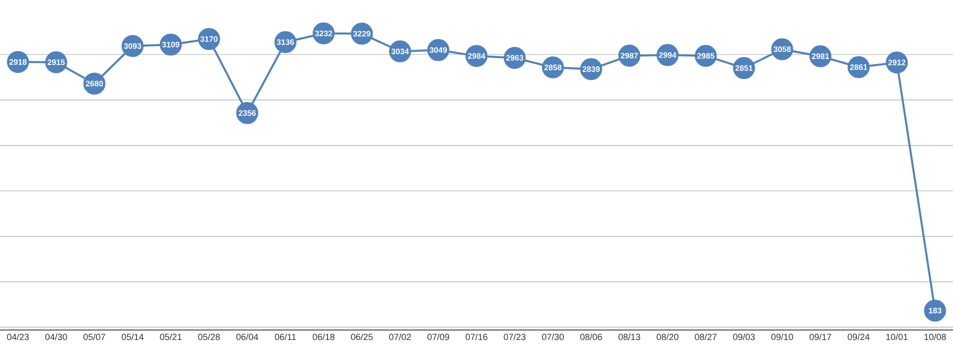 This screenshot has width=953, height=362. Describe the element at coordinates (744, 337) in the screenshot. I see `x-tick-label: 09/03` at that location.